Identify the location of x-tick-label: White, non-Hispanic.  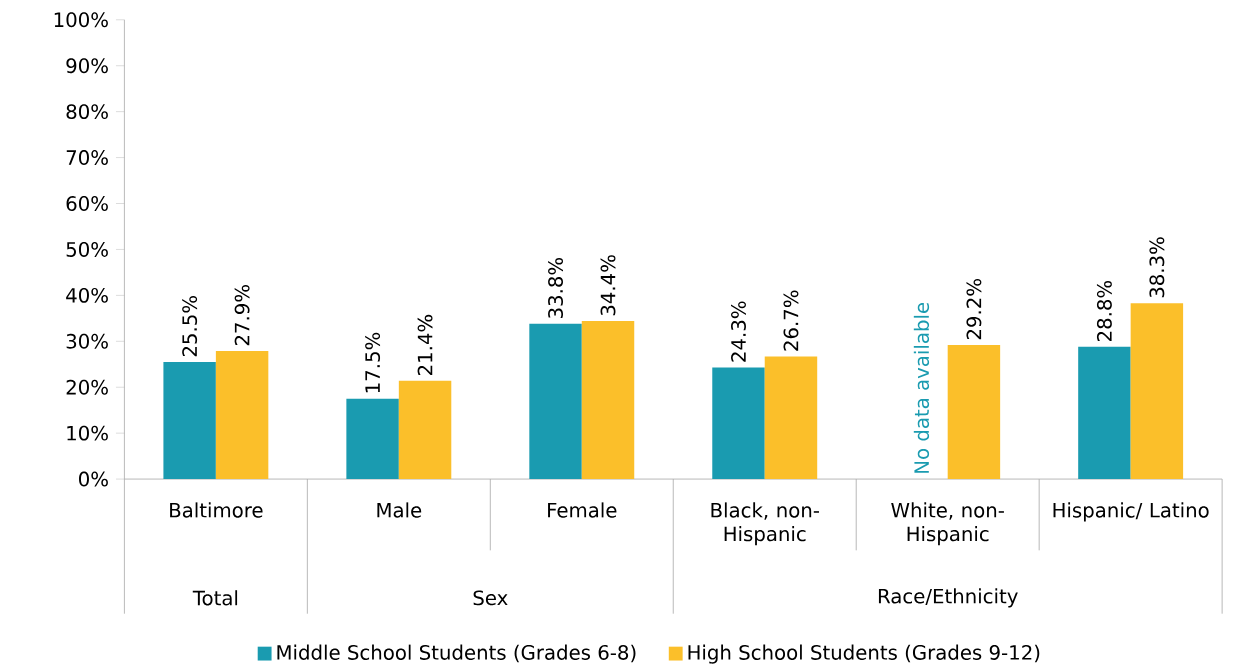
(947, 524).